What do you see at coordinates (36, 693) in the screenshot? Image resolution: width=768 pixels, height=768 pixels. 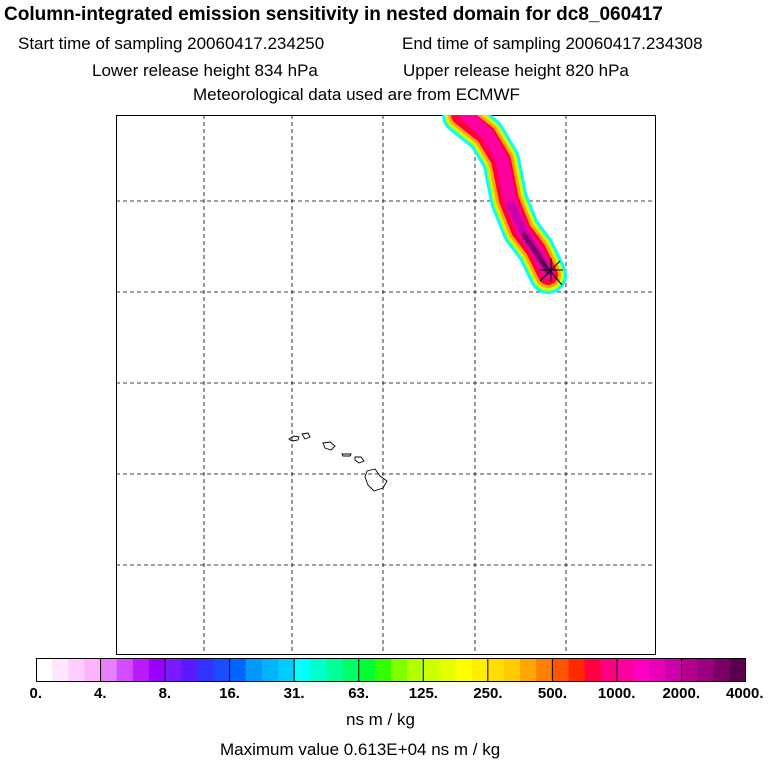 I see `colorbar-tick-label: 0.` at bounding box center [36, 693].